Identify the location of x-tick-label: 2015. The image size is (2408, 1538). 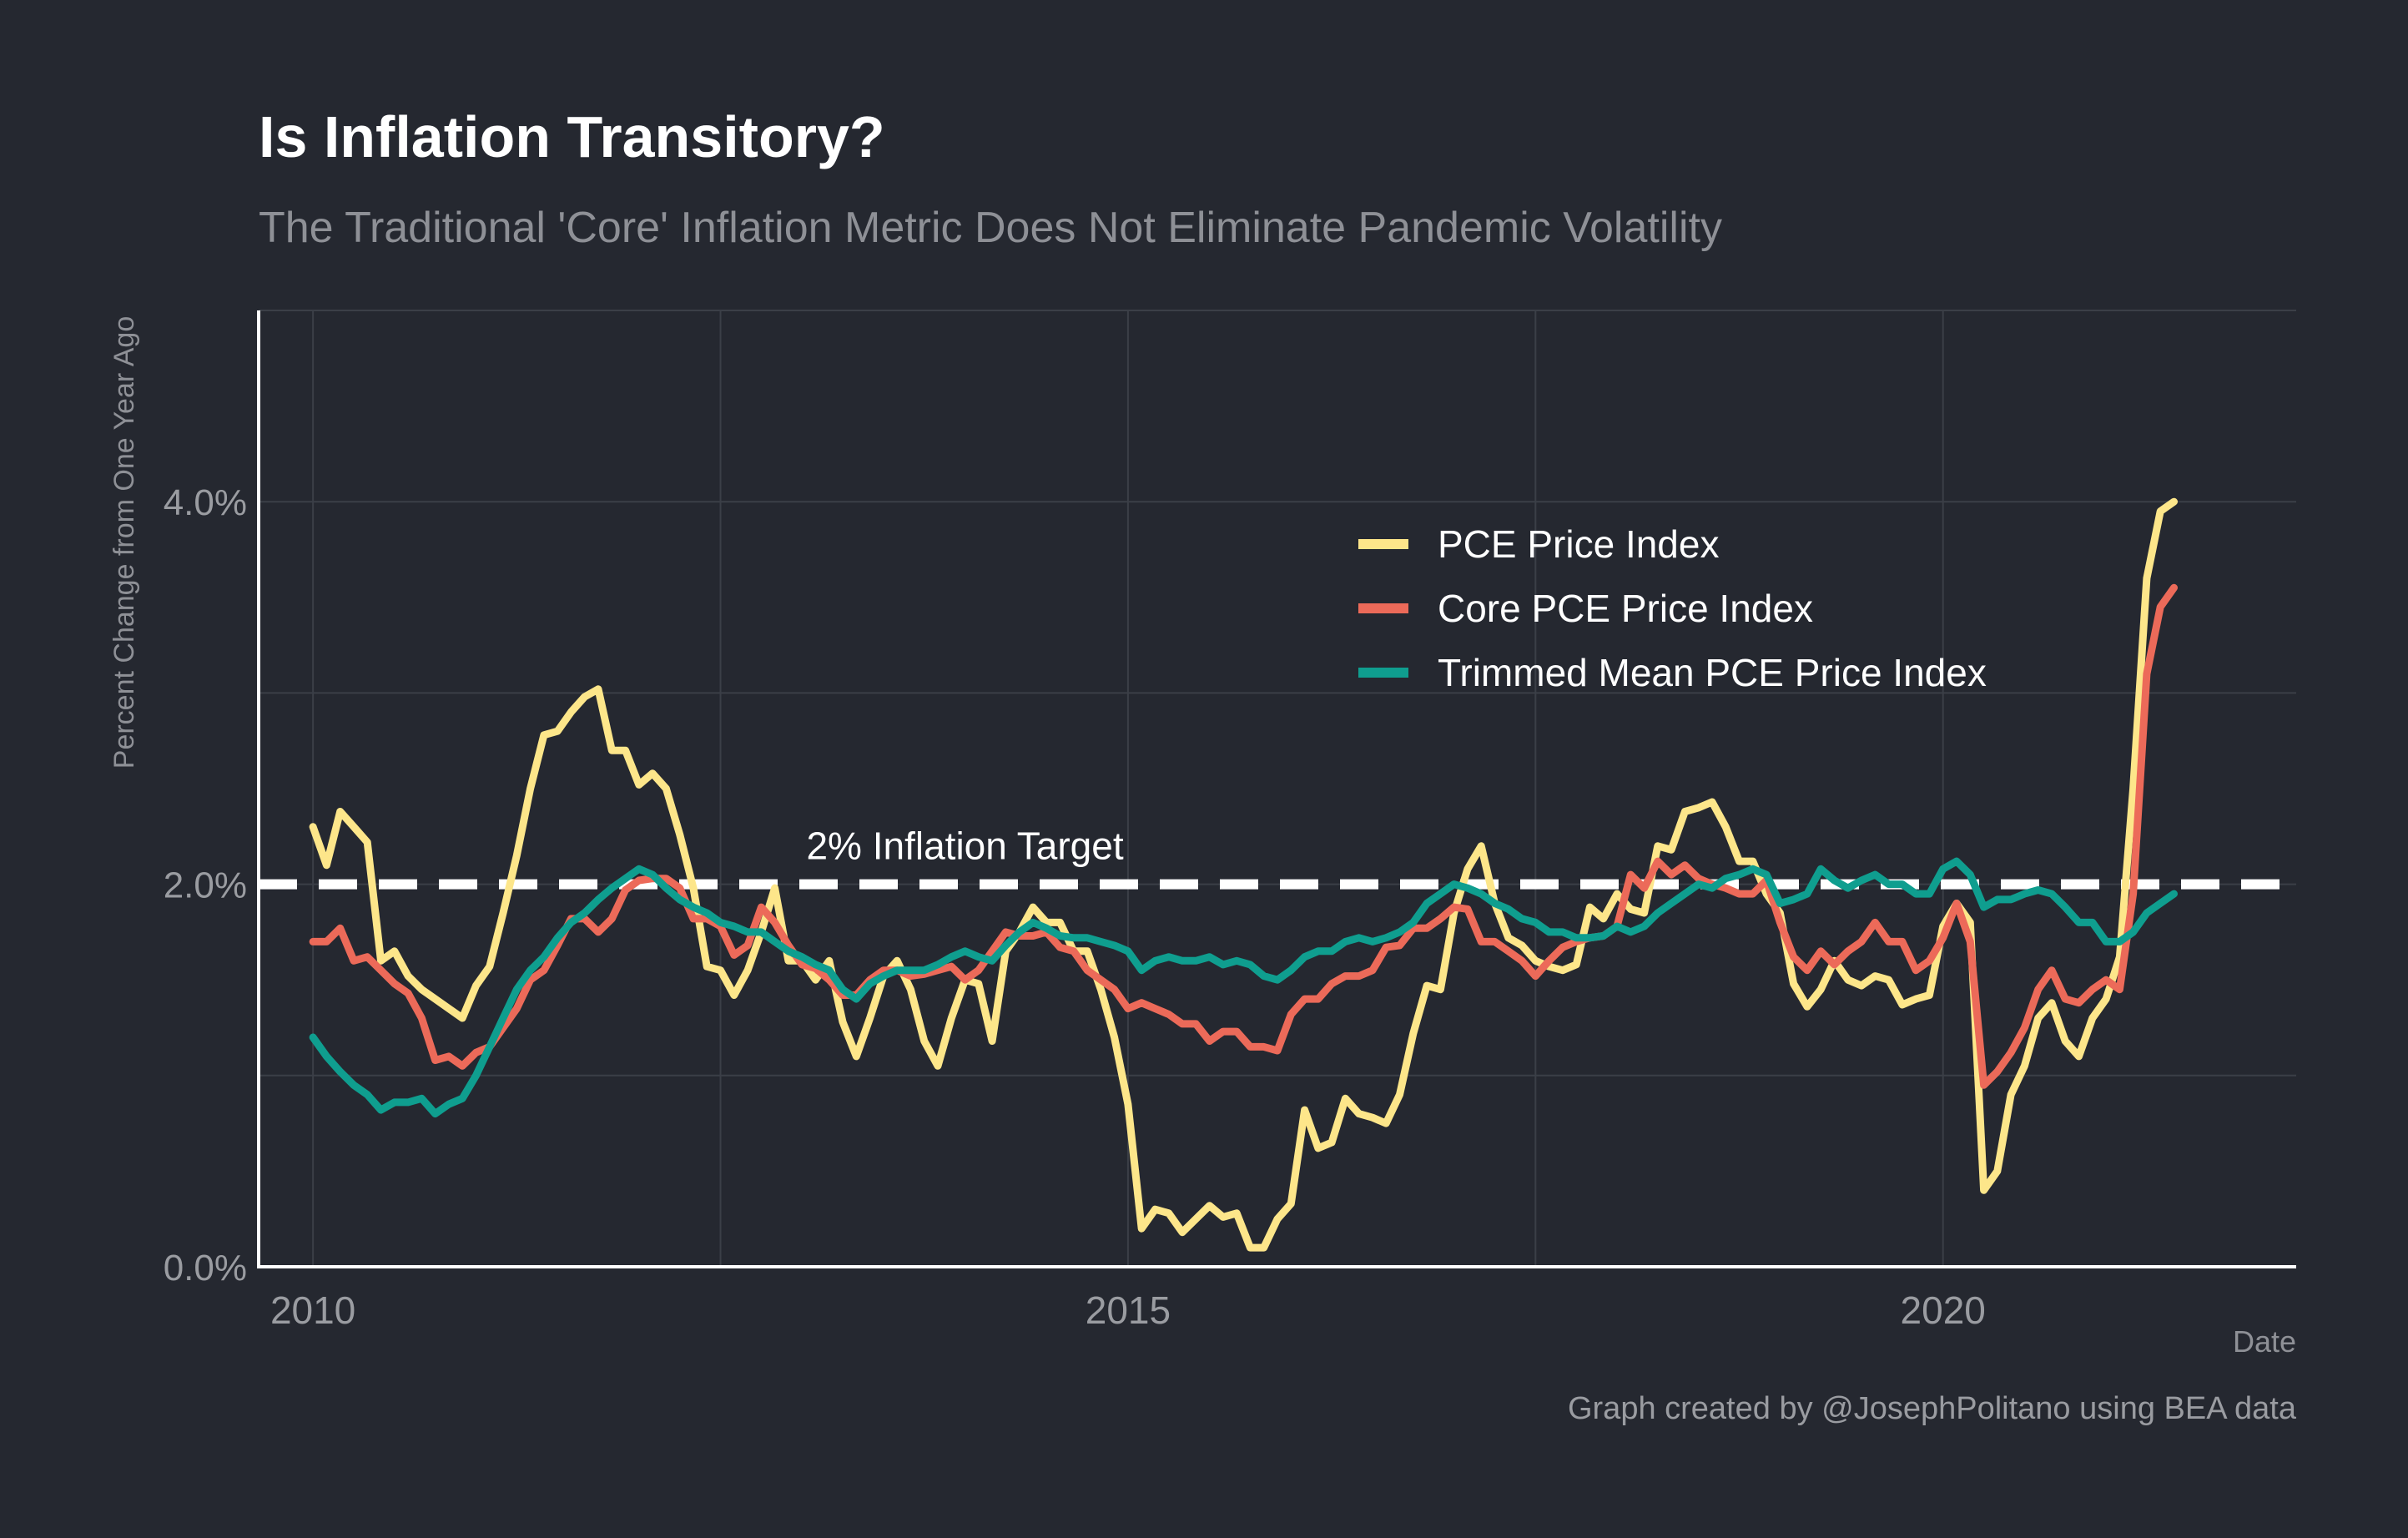
(1128, 1310).